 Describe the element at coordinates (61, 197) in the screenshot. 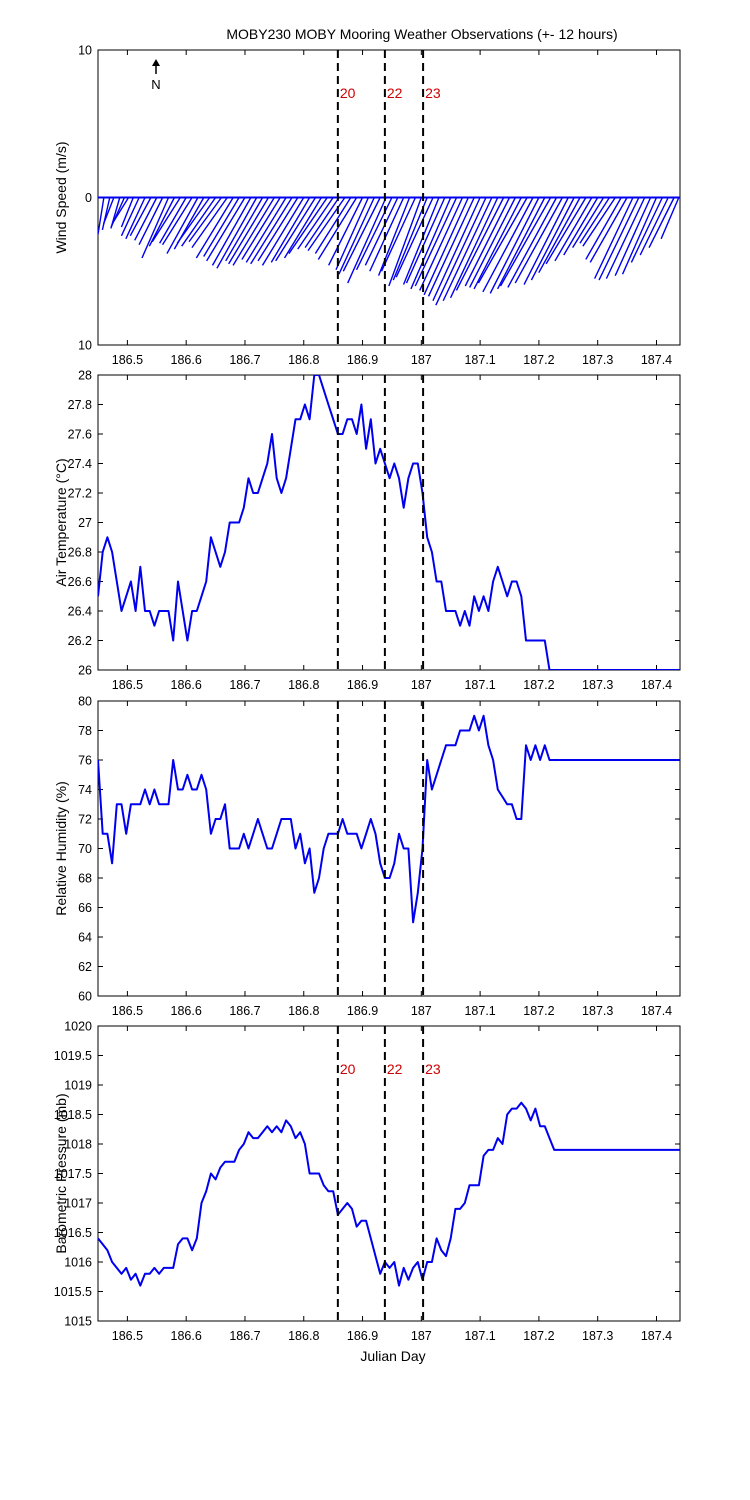

I see `y-axis-label: Wind Speed (m/s)` at that location.